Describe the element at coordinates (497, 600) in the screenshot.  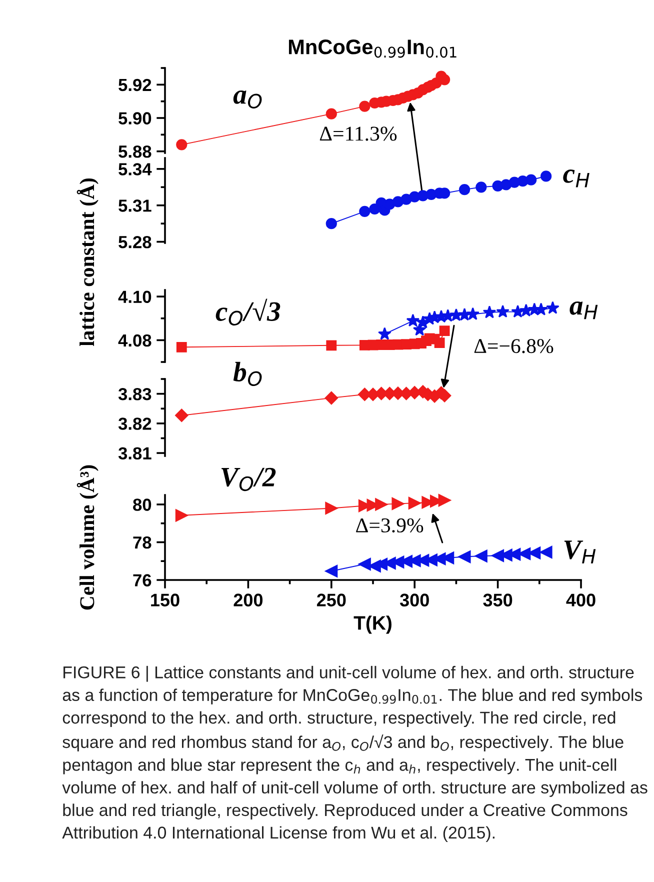
I see `x-tick-label: 350` at that location.